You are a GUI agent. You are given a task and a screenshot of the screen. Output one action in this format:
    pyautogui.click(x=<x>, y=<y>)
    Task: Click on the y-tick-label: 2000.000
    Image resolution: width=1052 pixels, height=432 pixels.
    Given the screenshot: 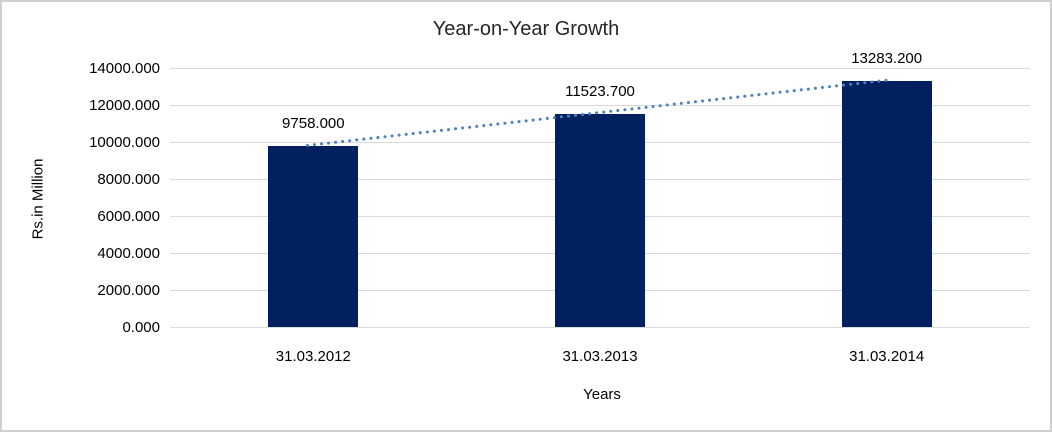 What is the action you would take?
    pyautogui.click(x=128, y=290)
    